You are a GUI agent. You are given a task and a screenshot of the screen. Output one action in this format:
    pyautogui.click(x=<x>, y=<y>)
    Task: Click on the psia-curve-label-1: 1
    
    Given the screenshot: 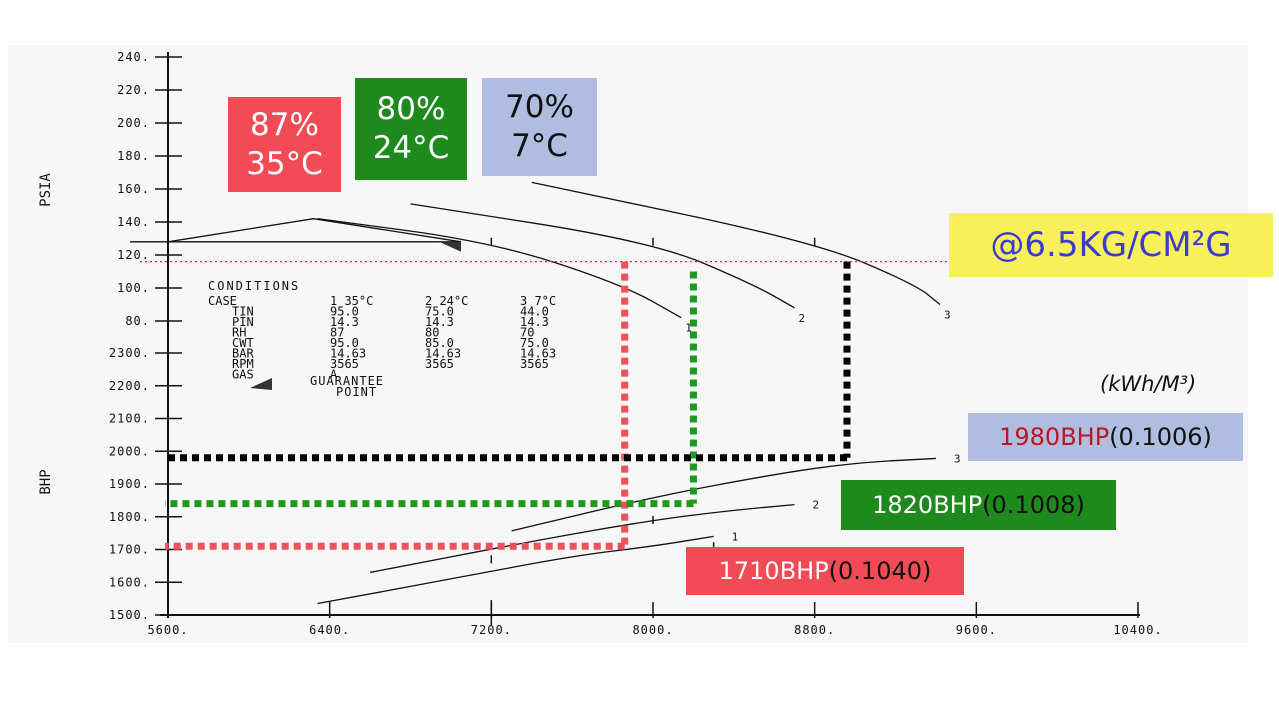 What is the action you would take?
    pyautogui.click(x=688, y=328)
    